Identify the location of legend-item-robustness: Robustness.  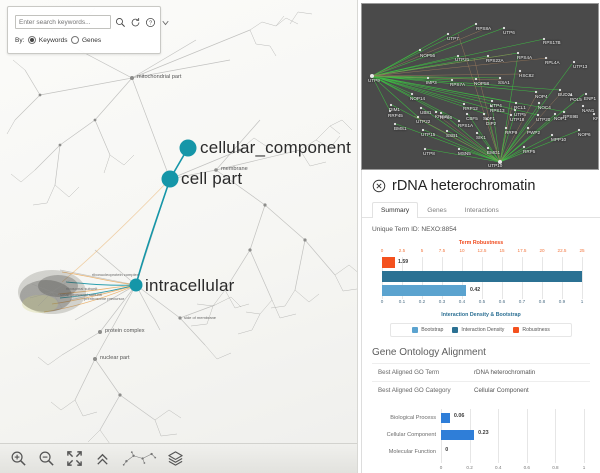
(531, 330).